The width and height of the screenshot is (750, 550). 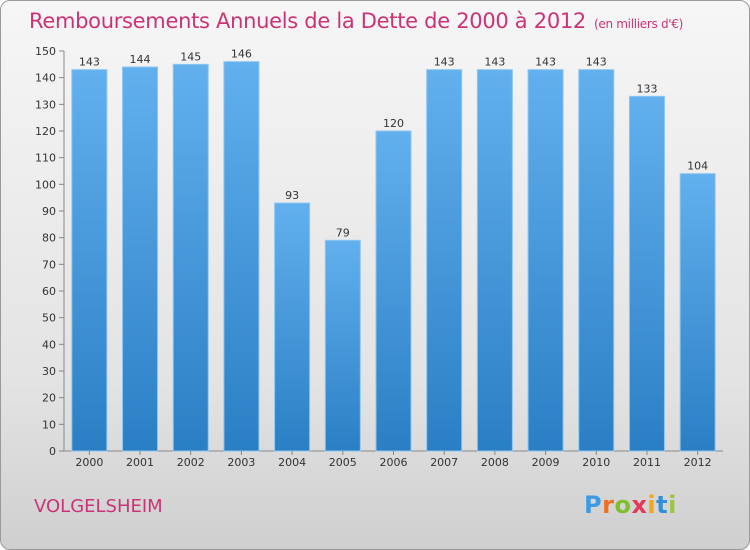 What do you see at coordinates (49, 424) in the screenshot?
I see `y-tick-label: 10` at bounding box center [49, 424].